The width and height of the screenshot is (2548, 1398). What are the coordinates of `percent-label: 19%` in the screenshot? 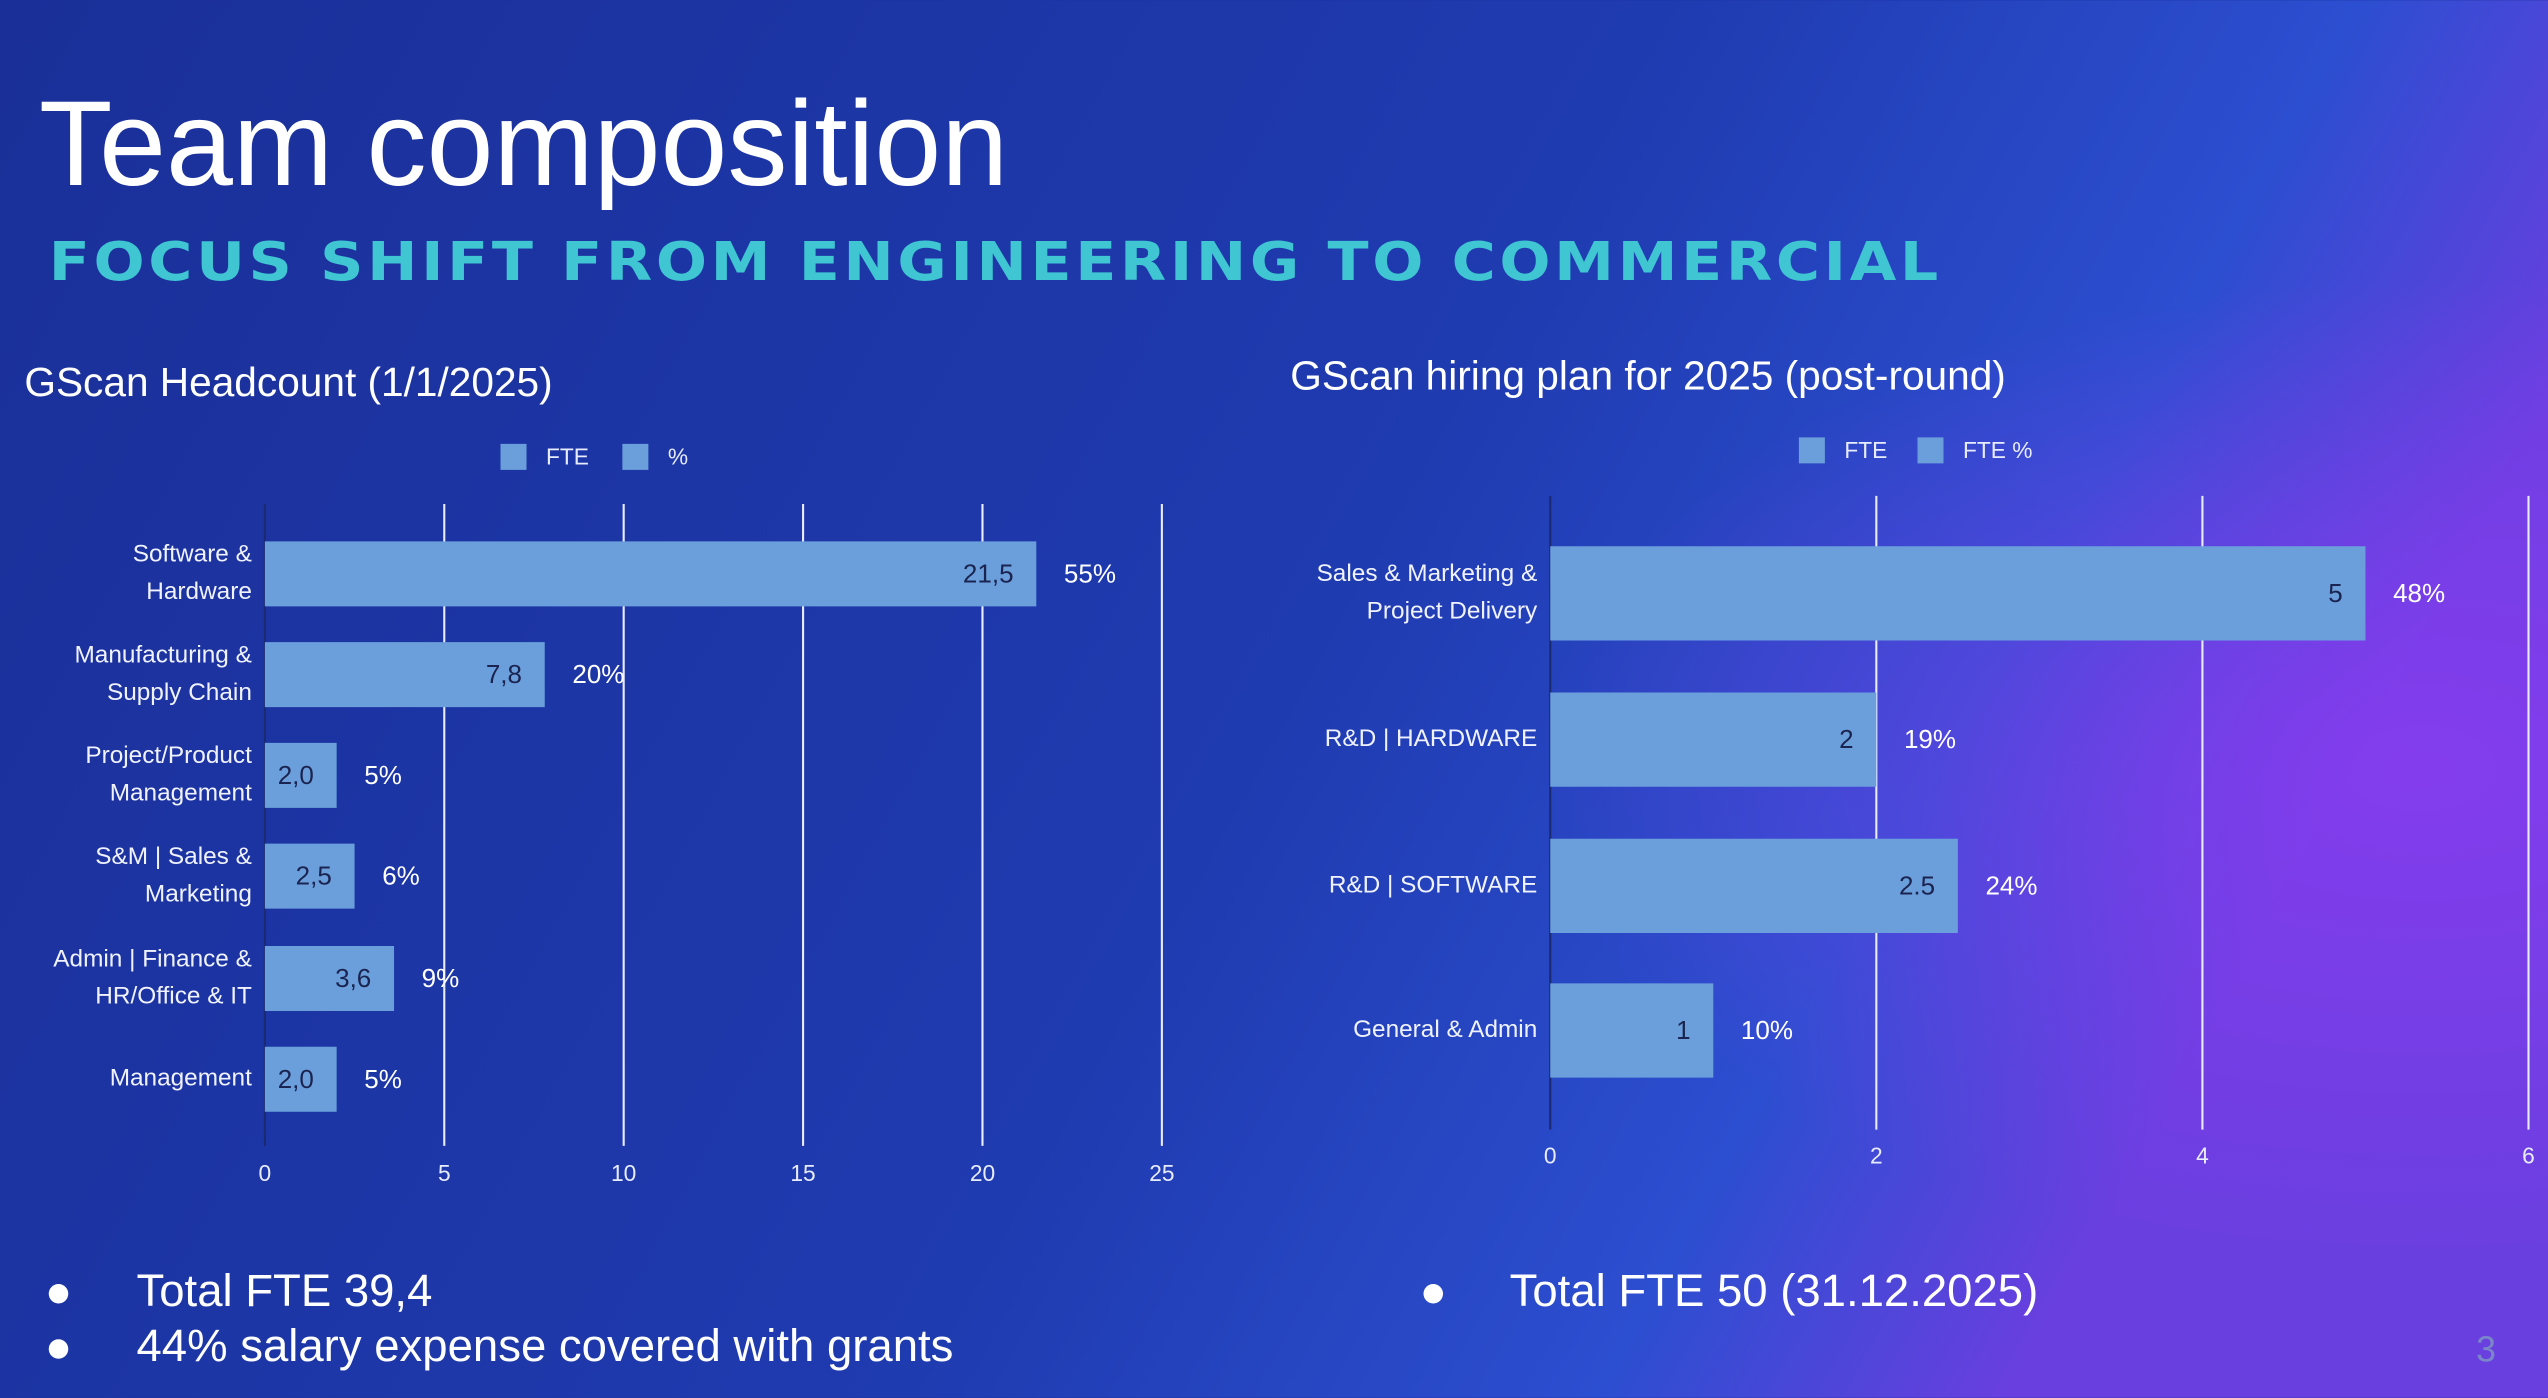 It's located at (1930, 739).